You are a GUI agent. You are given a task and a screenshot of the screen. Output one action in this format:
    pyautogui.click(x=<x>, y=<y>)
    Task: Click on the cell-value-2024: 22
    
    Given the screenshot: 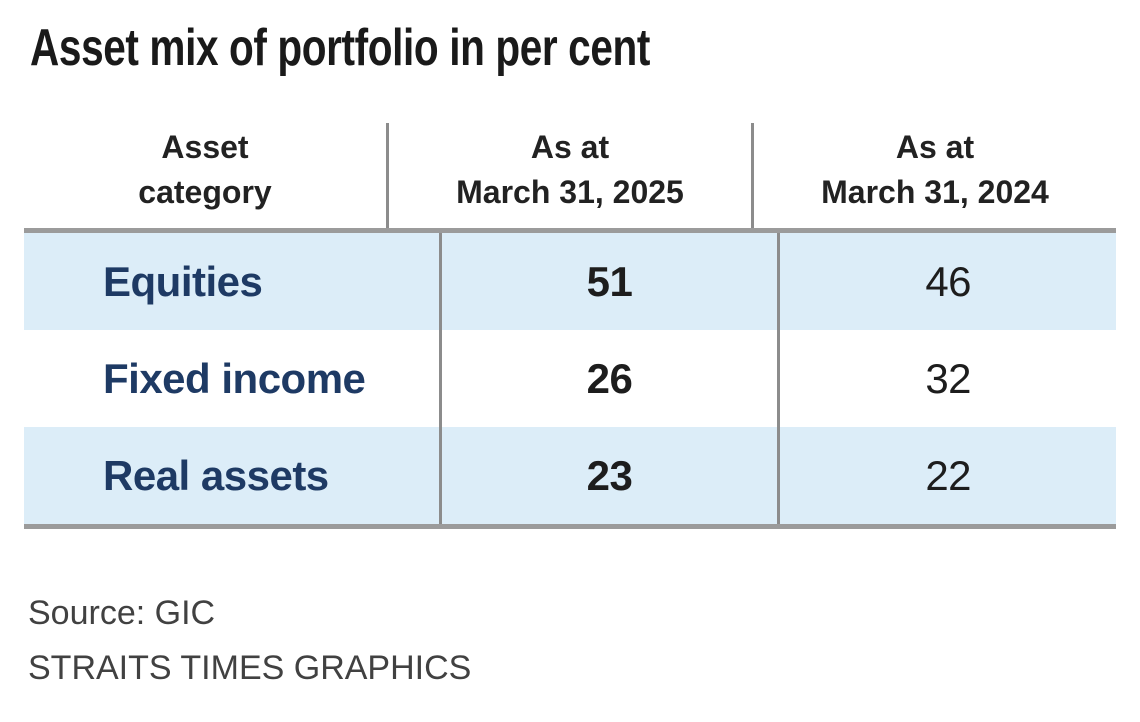 What is the action you would take?
    pyautogui.click(x=946, y=475)
    